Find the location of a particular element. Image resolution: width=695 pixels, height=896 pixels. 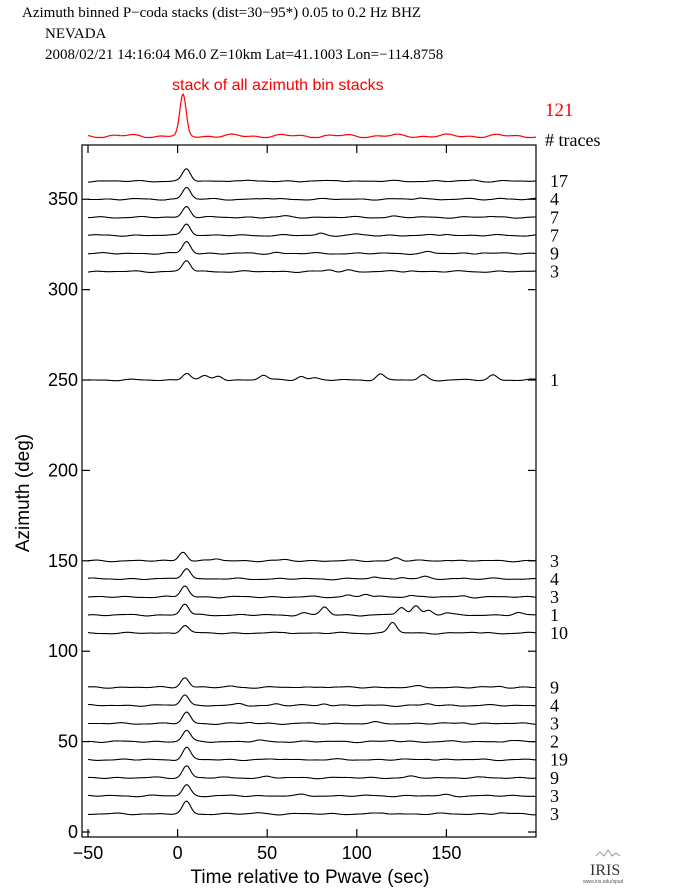

x-tick-label: −50 is located at coordinates (88, 853).